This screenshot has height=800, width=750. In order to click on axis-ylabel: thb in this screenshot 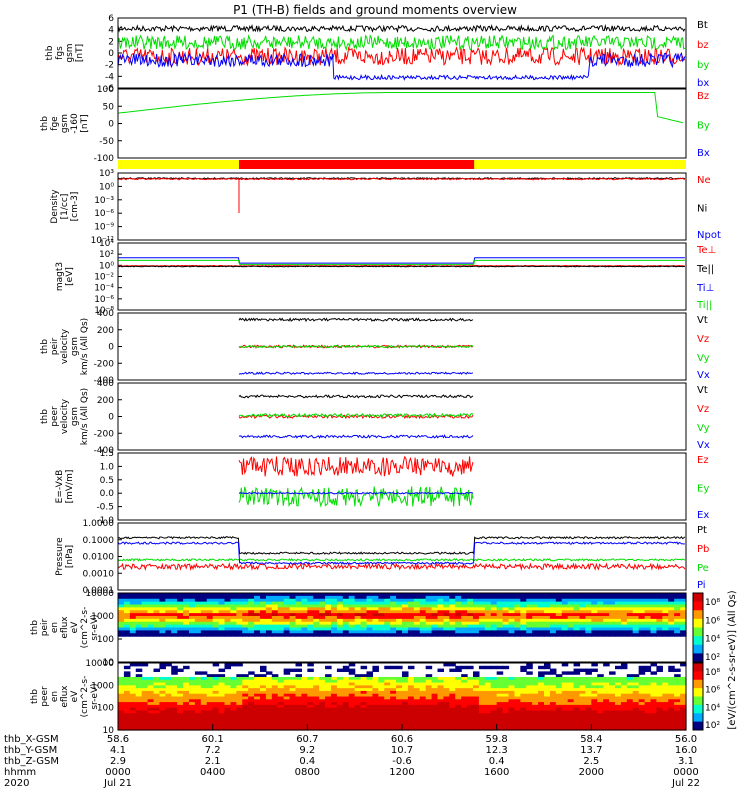, I will do `click(45, 346)`.